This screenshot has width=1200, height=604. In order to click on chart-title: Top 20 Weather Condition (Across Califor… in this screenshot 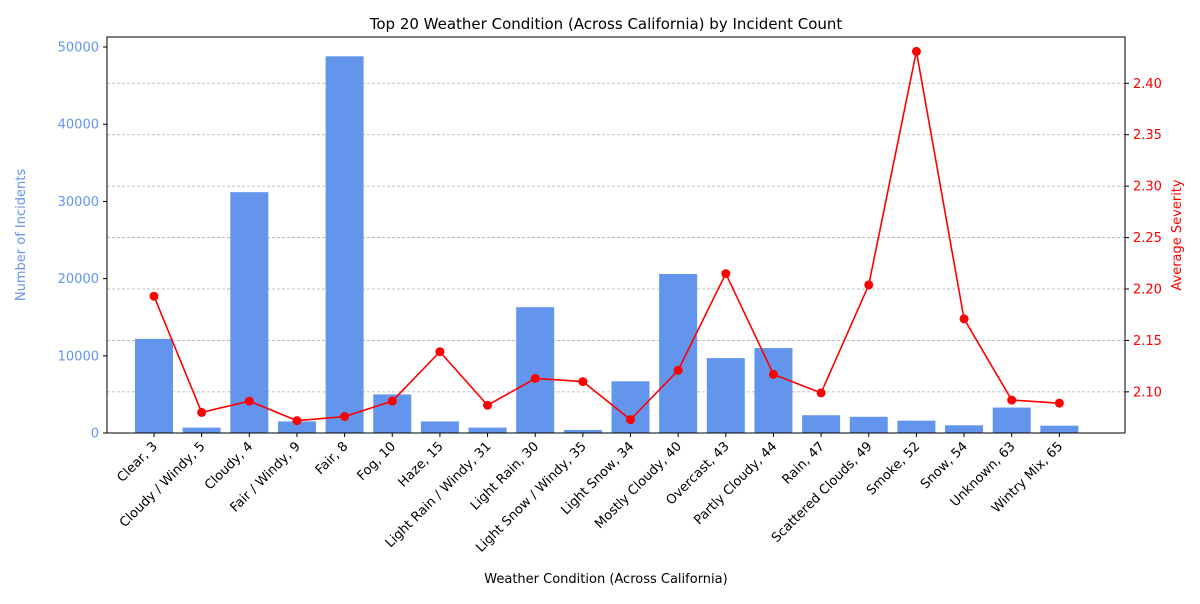, I will do `click(606, 24)`.